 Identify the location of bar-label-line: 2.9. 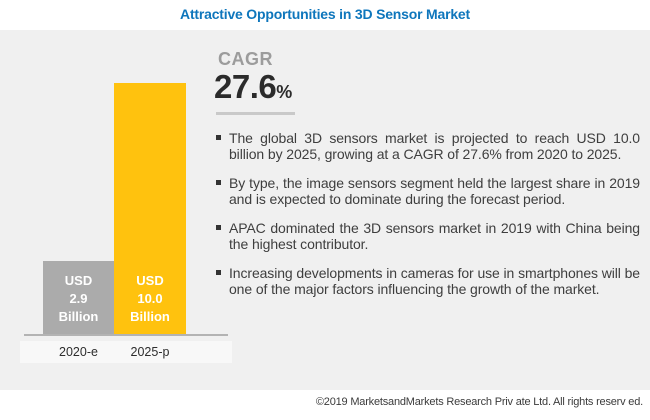
(78, 298).